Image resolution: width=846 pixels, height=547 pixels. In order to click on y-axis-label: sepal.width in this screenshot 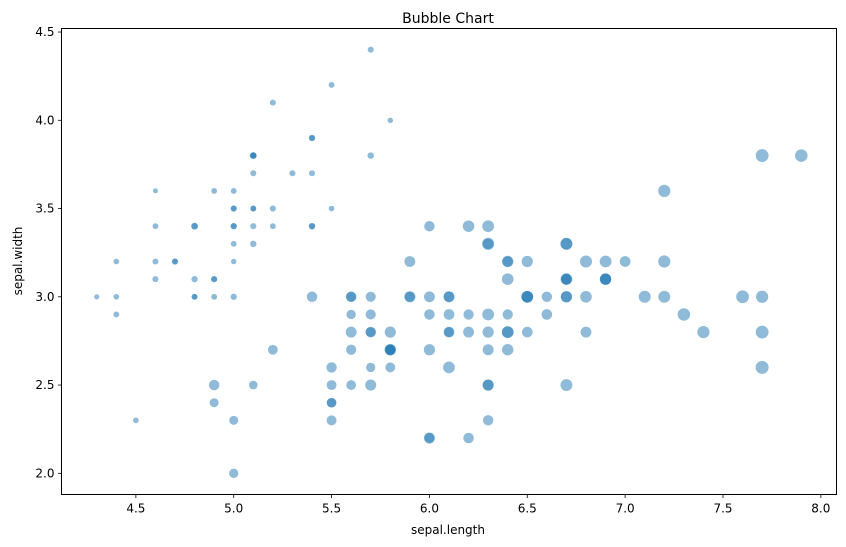, I will do `click(18, 261)`.